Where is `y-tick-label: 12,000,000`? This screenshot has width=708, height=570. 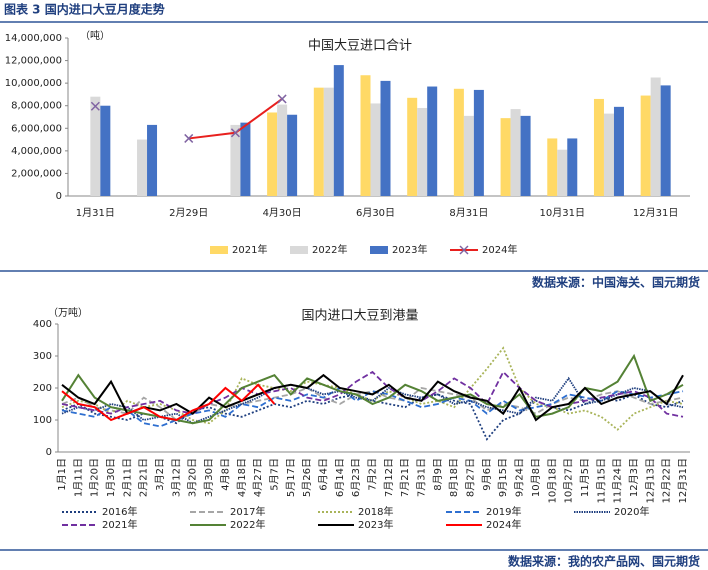
y-tick-label: 12,000,000 is located at coordinates (33, 61).